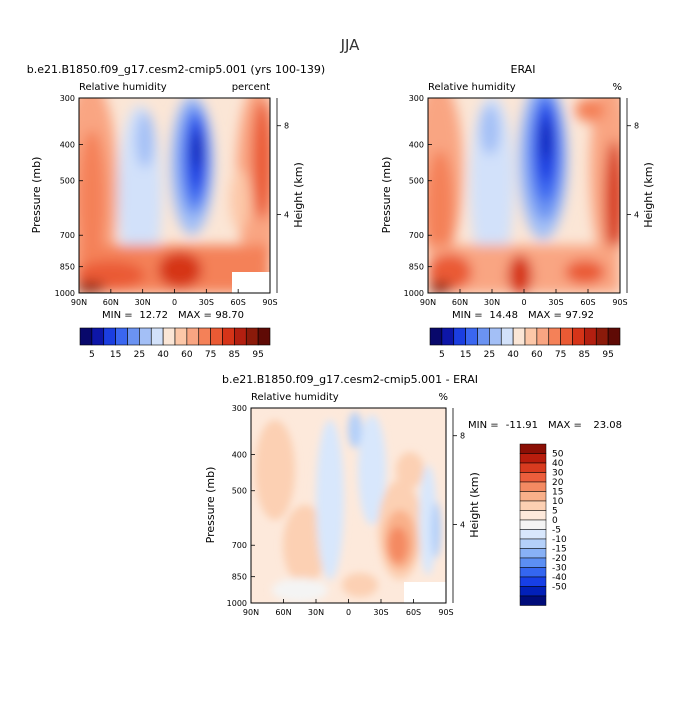  Describe the element at coordinates (559, 540) in the screenshot. I see `colorbar-label: -10` at that location.